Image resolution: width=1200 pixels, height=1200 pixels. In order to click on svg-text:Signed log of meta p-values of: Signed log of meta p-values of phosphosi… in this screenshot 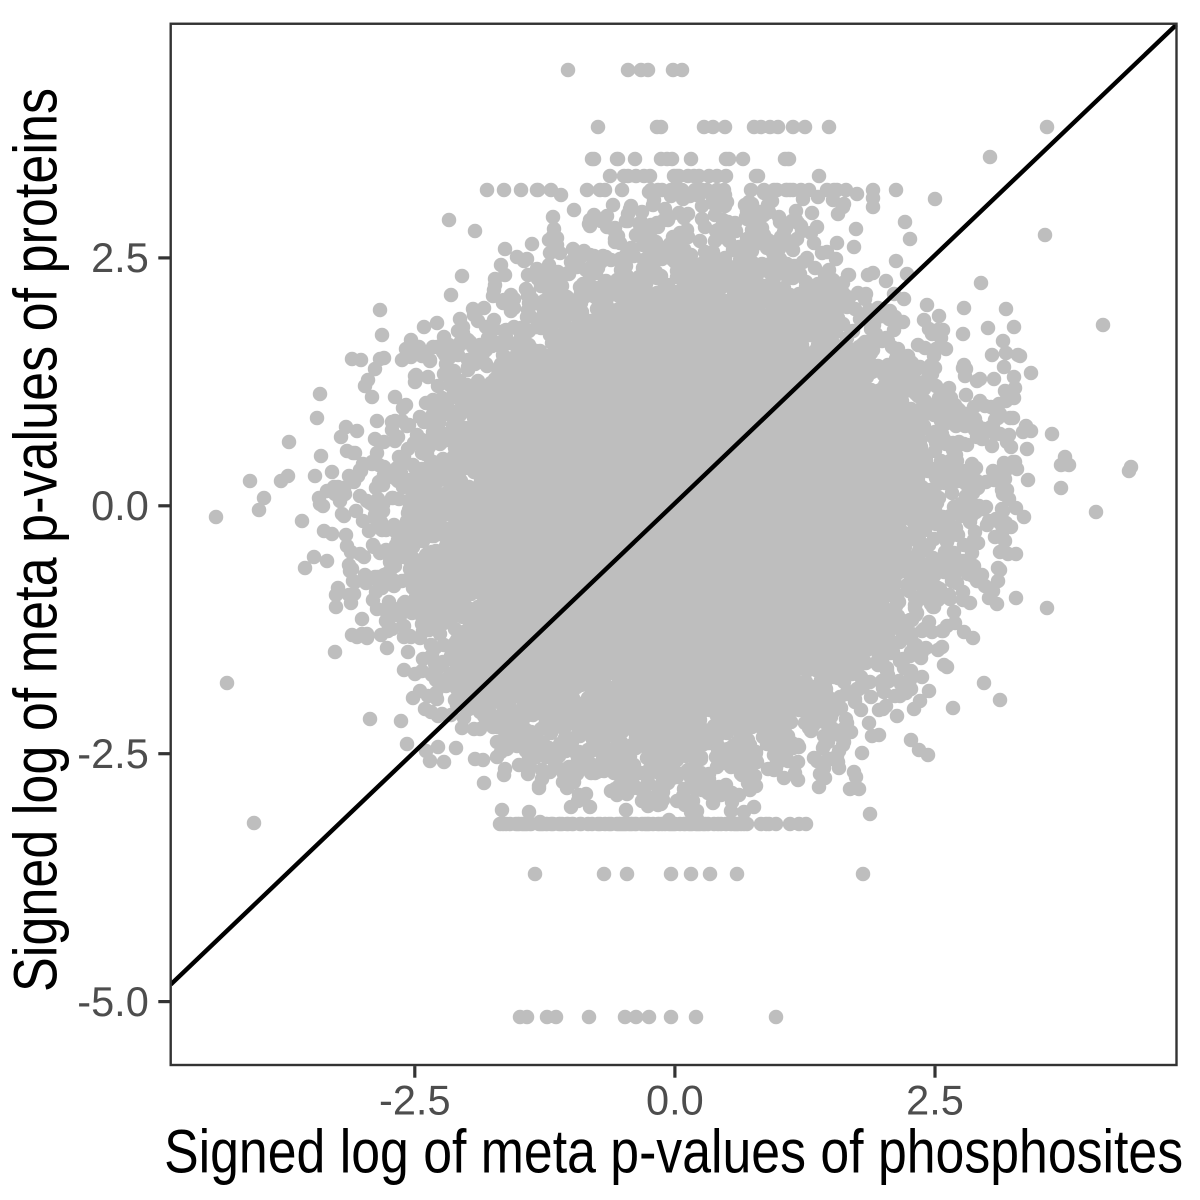, I will do `click(673, 1152)`.